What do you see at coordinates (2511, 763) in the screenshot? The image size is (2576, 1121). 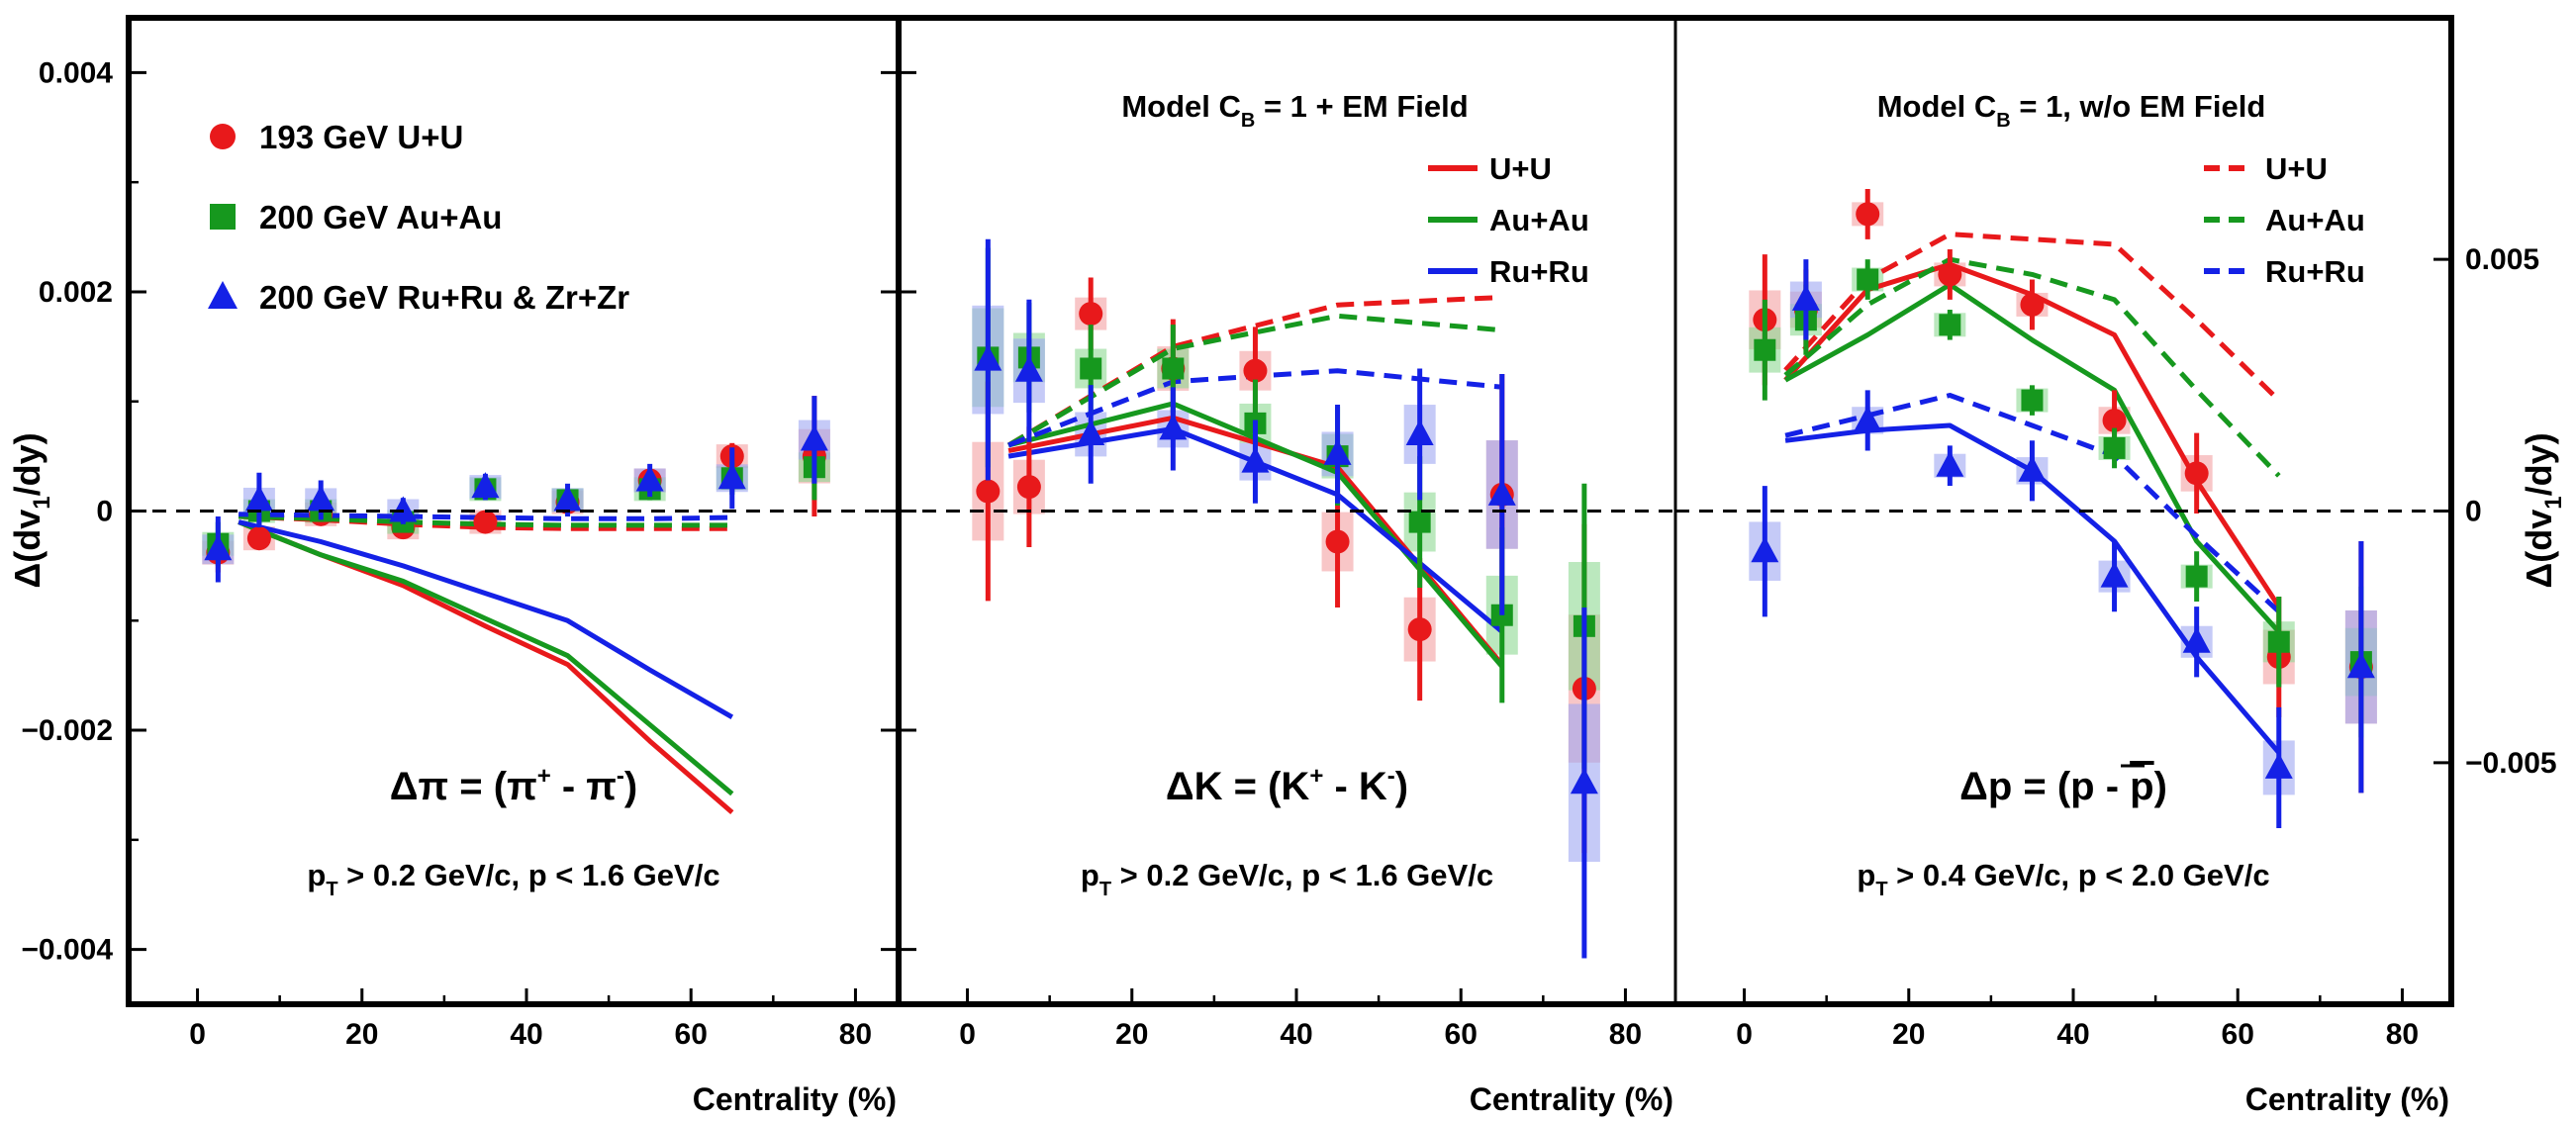 I see `y-tick-label-proton: −0.005` at bounding box center [2511, 763].